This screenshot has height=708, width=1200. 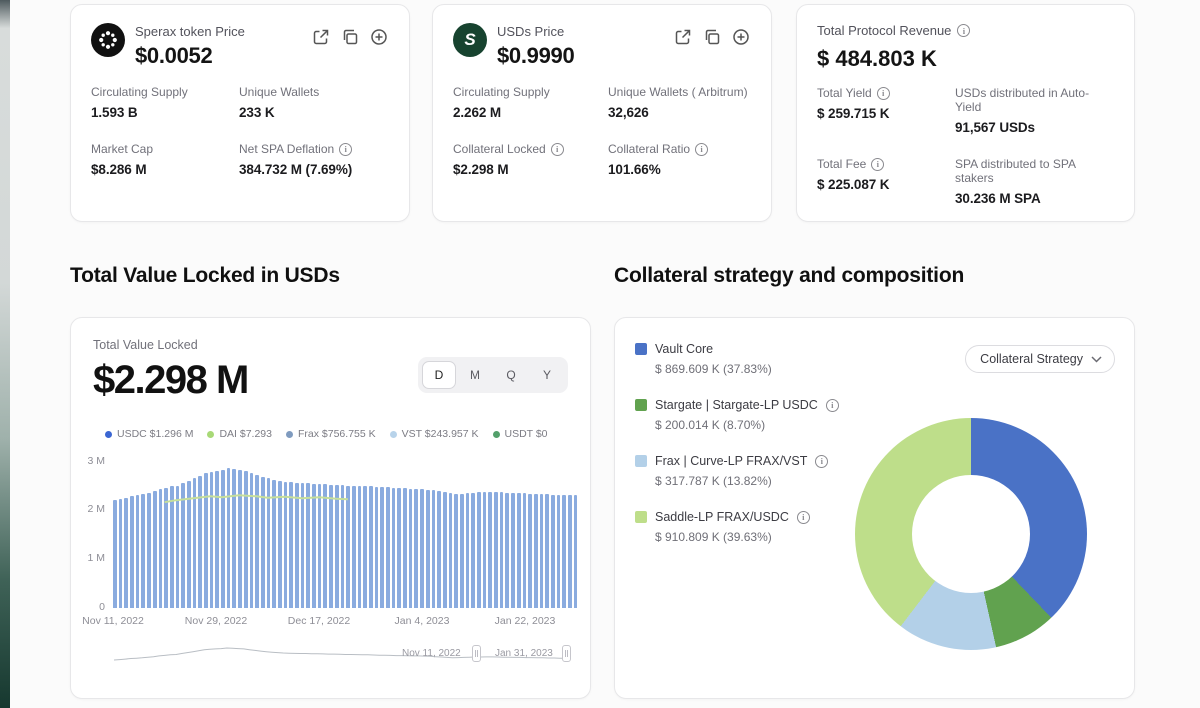 I want to click on sperax-logo-glyph, so click(x=108, y=40).